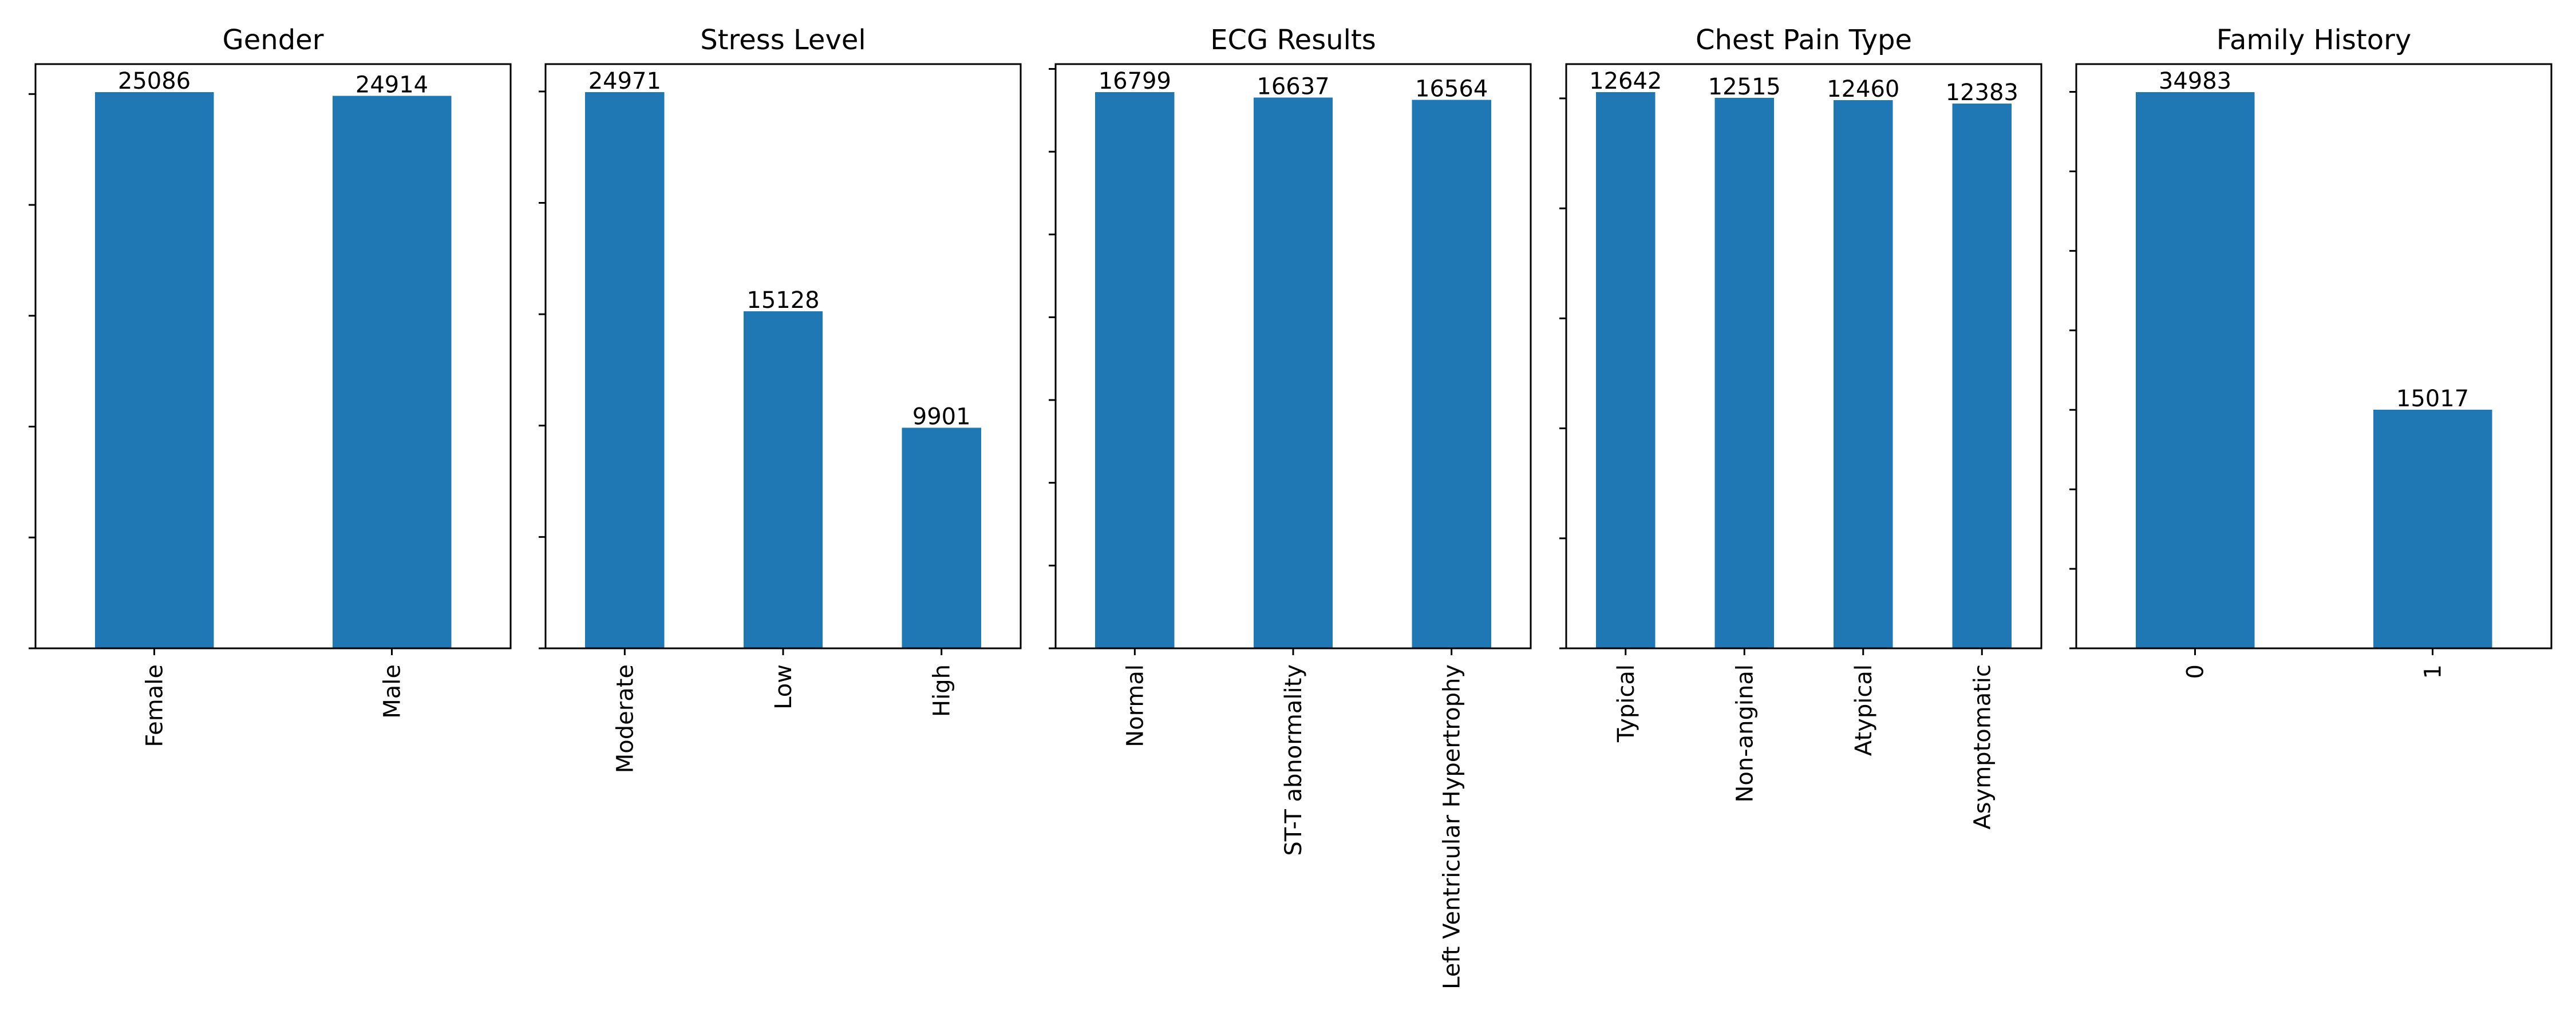 This screenshot has height=1030, width=2576. What do you see at coordinates (273, 40) in the screenshot?
I see `chart-title: Gender` at bounding box center [273, 40].